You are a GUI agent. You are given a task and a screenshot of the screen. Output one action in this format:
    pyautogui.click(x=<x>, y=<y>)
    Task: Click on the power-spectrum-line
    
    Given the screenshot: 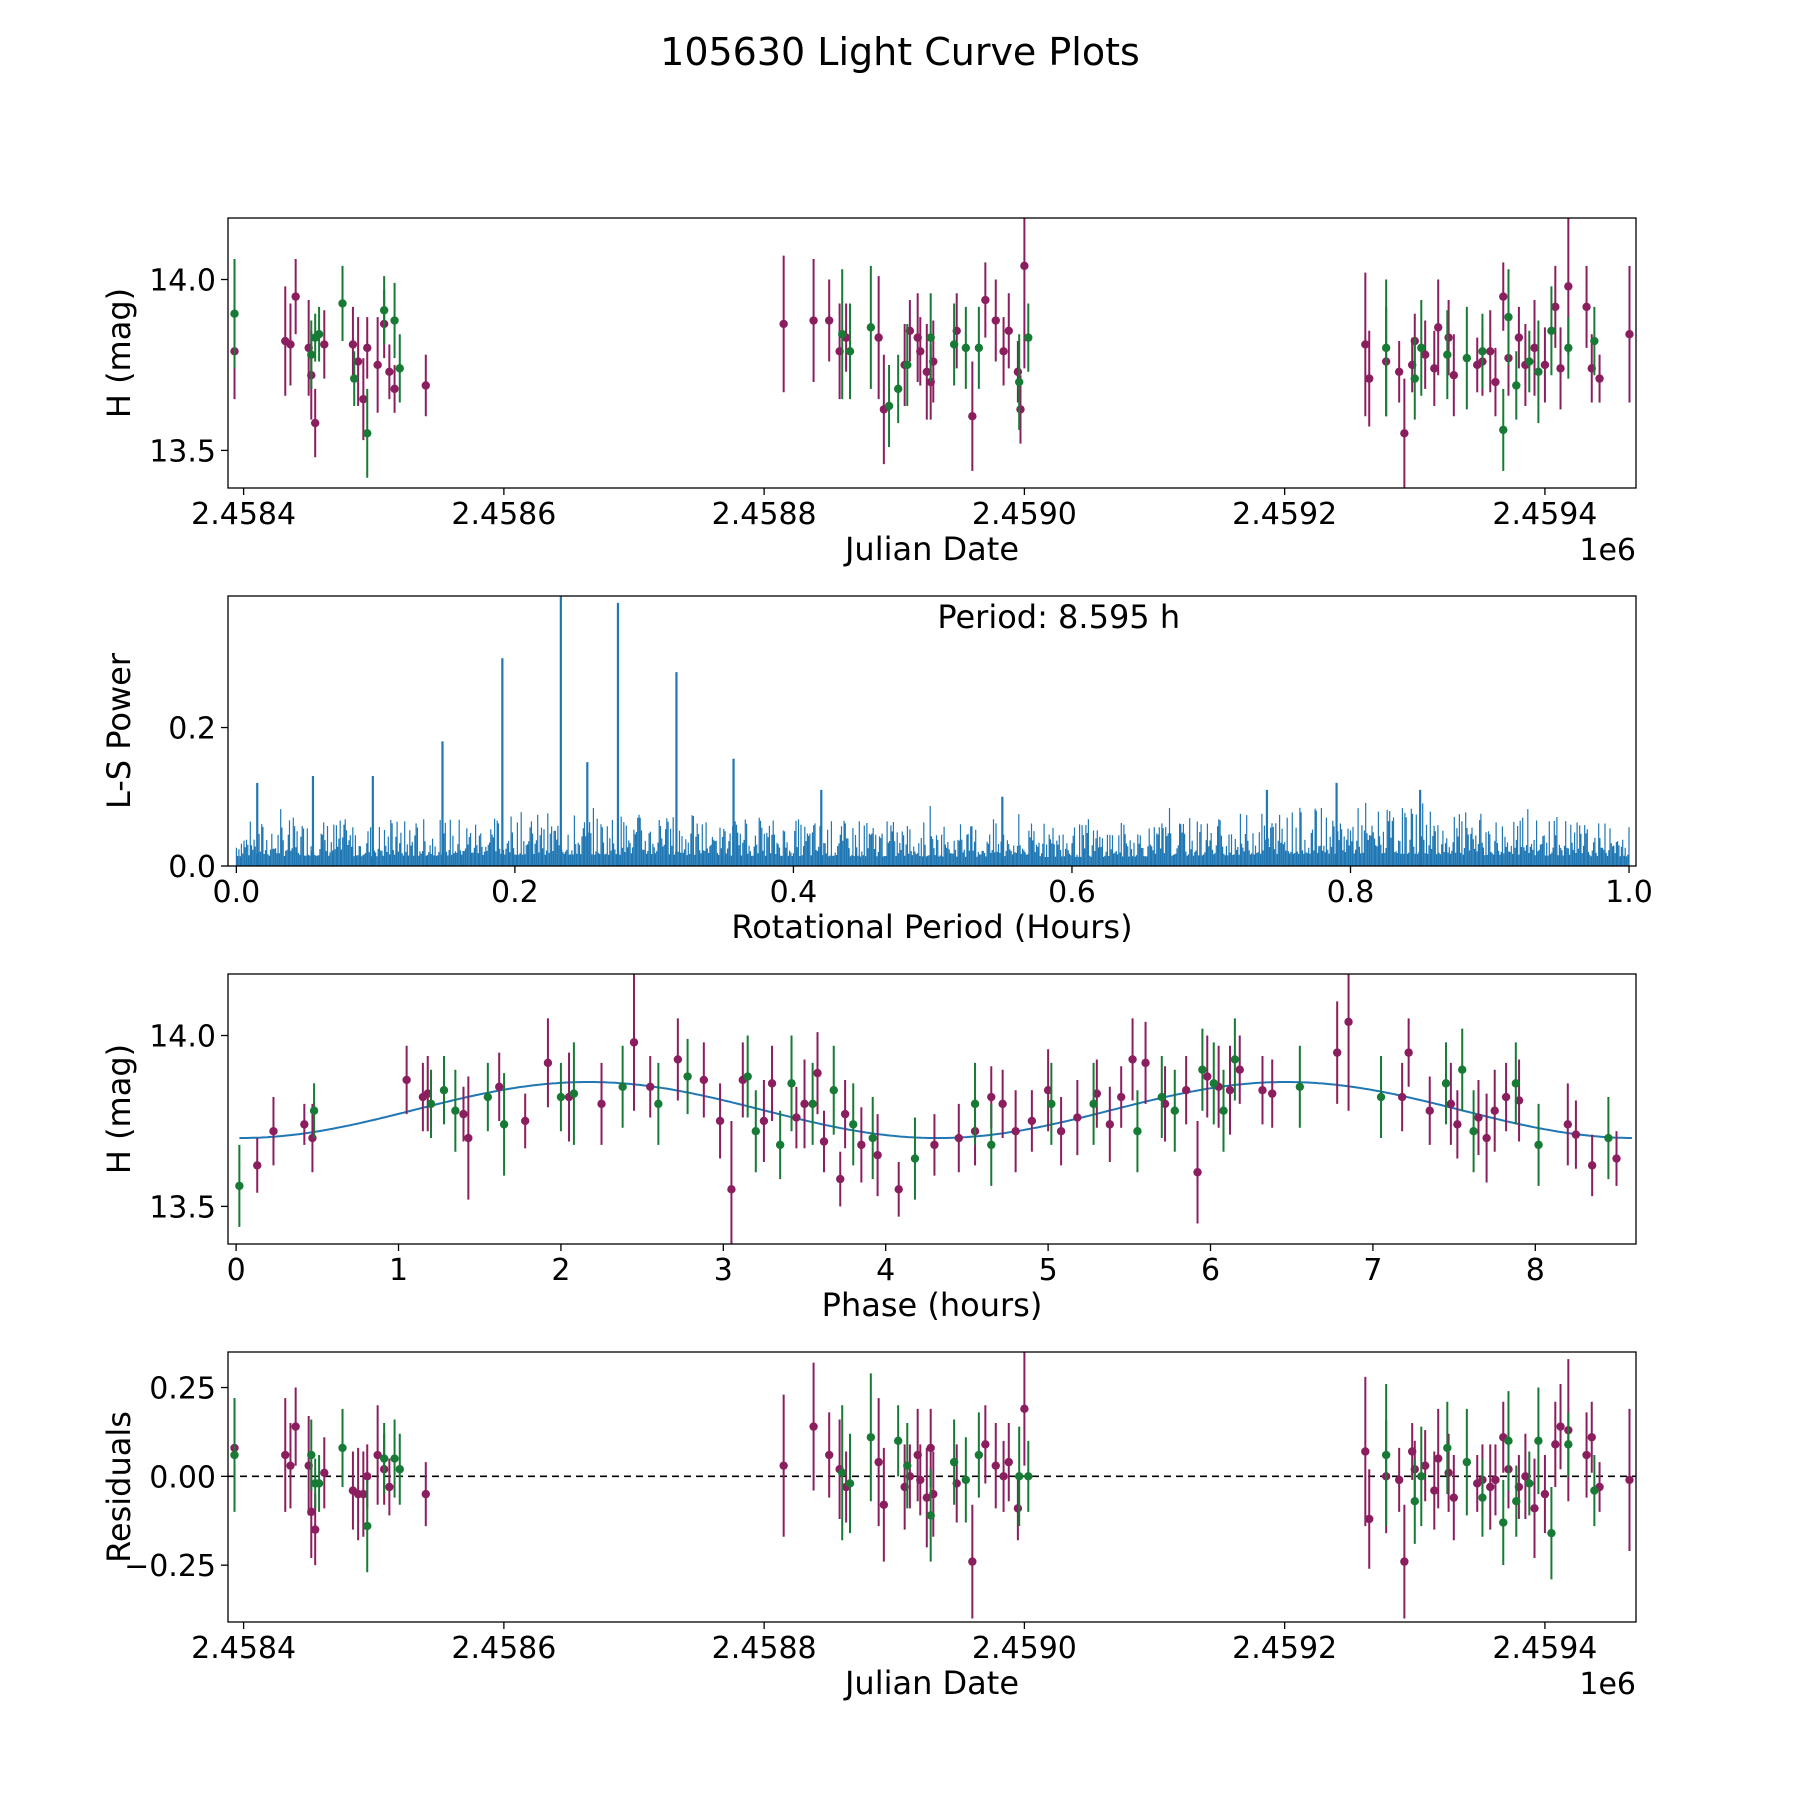 What is the action you would take?
    pyautogui.click(x=932, y=834)
    